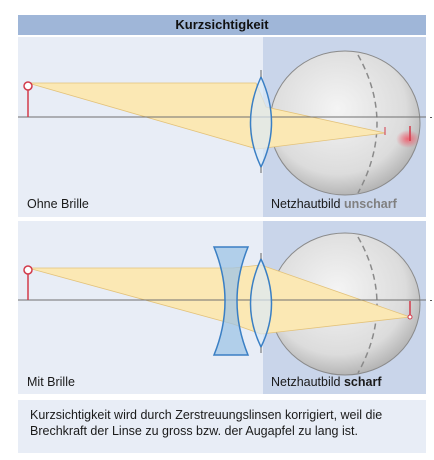 The width and height of the screenshot is (434, 460). Describe the element at coordinates (408, 139) in the screenshot. I see `blurred-retina-image` at that location.